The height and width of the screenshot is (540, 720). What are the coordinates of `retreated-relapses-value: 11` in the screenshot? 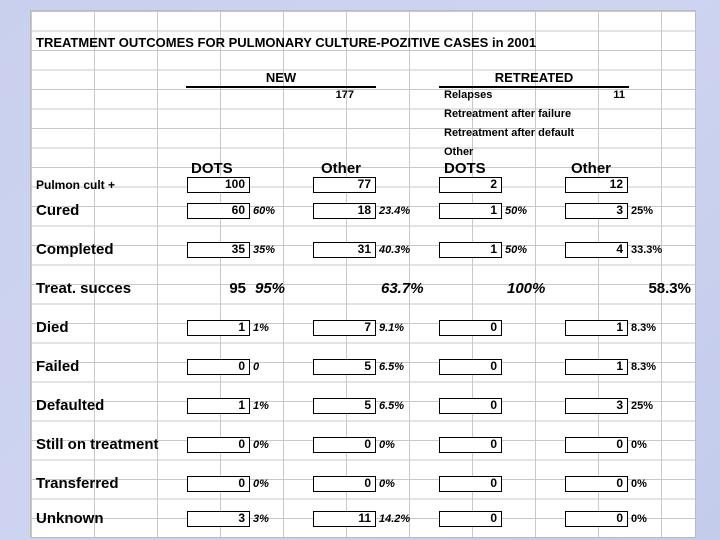 It's located at (619, 95).